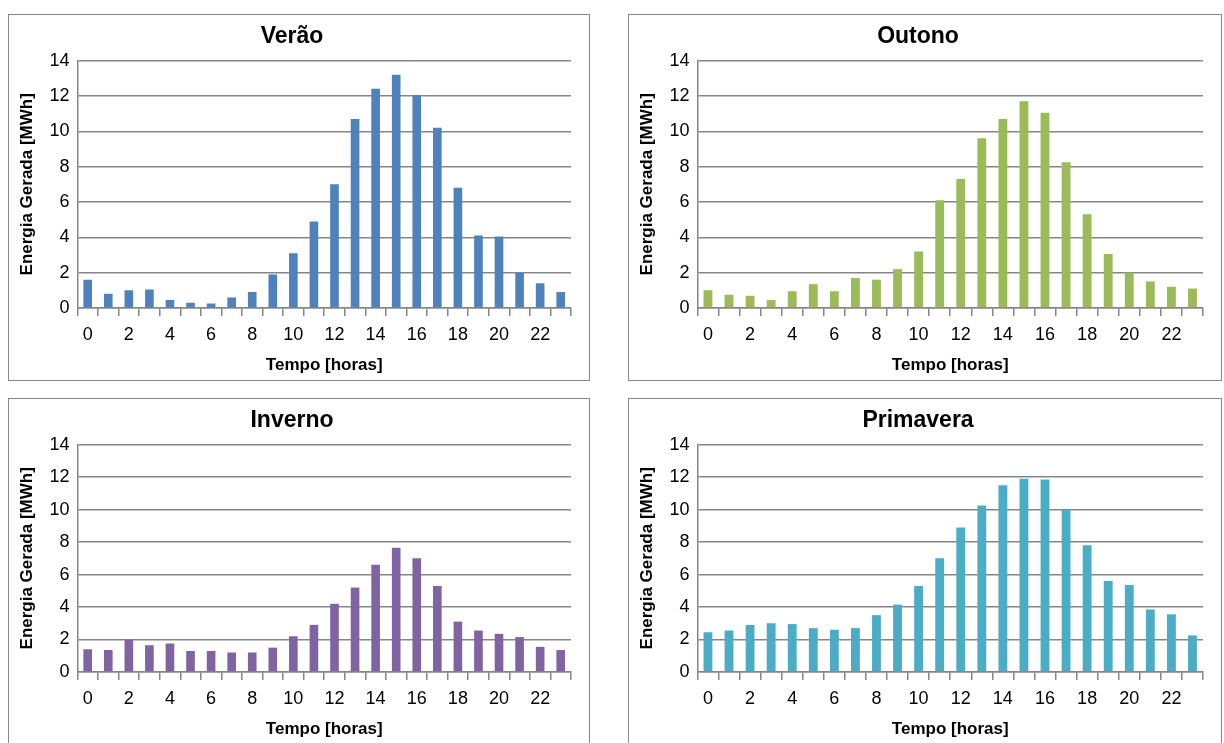  I want to click on y-axis-title: Energia Gerada [MWh], so click(26, 558).